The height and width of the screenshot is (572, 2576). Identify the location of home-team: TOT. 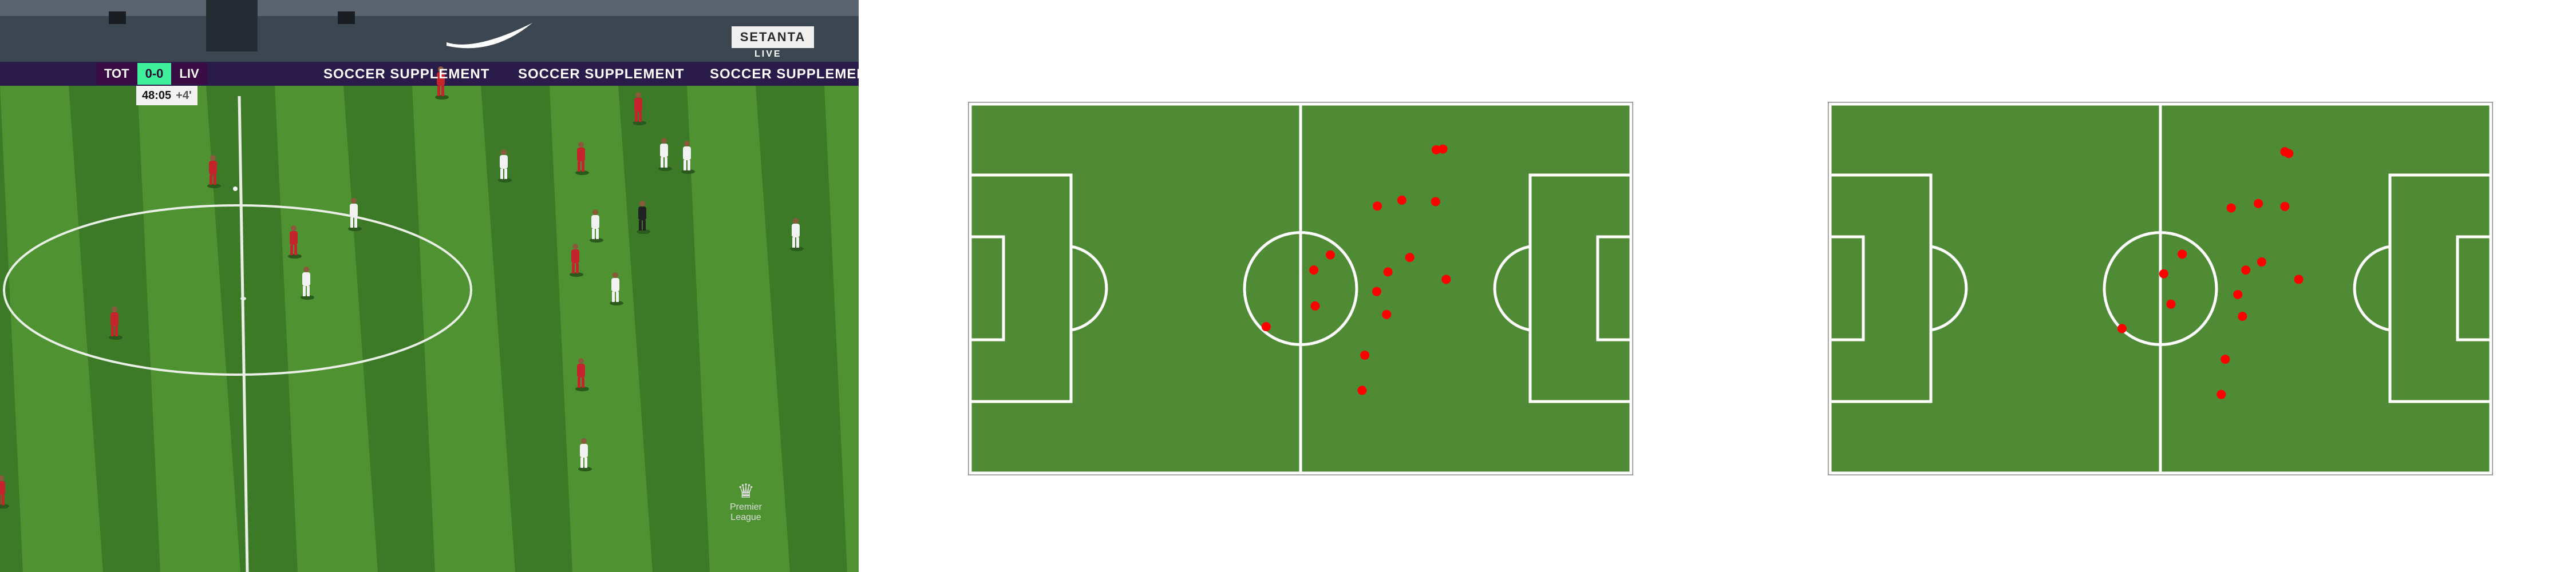
(116, 74).